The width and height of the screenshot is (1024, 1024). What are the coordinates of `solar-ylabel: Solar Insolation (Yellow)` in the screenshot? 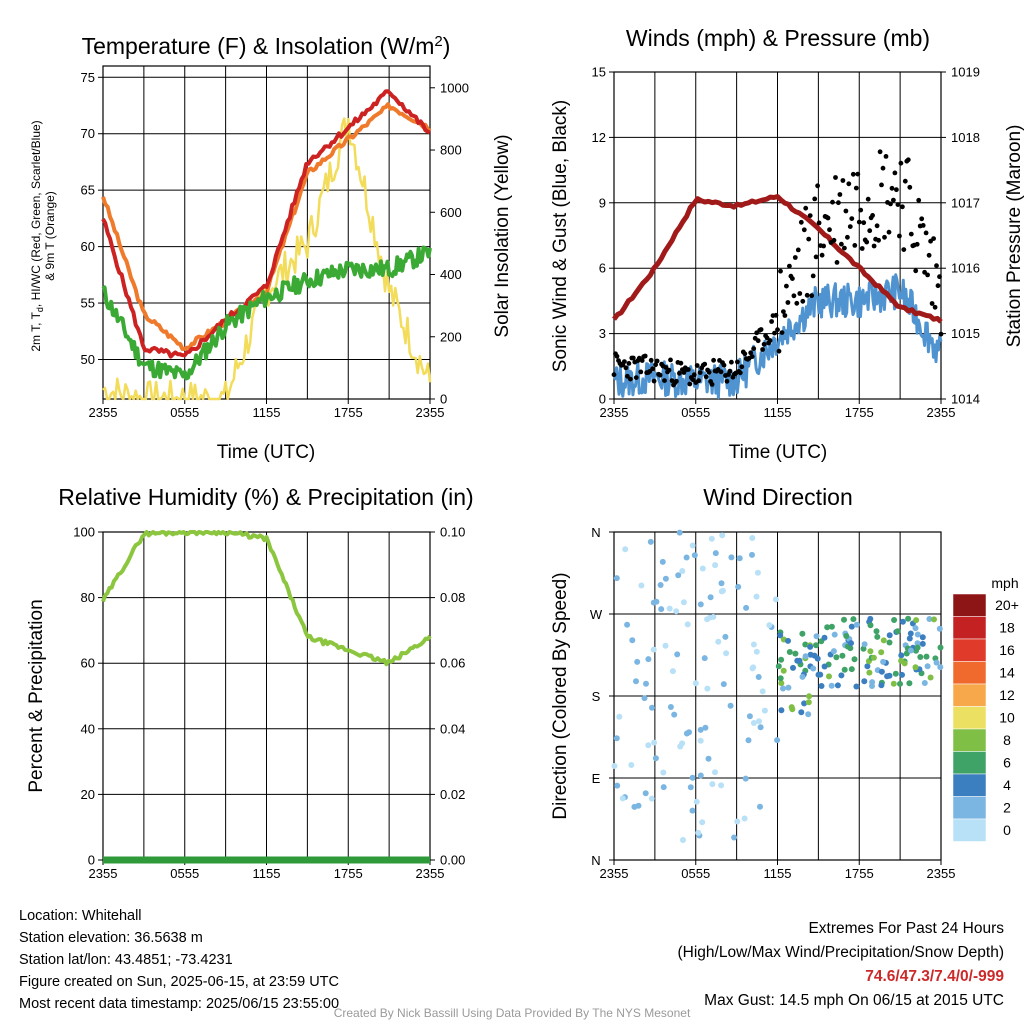 It's located at (502, 235).